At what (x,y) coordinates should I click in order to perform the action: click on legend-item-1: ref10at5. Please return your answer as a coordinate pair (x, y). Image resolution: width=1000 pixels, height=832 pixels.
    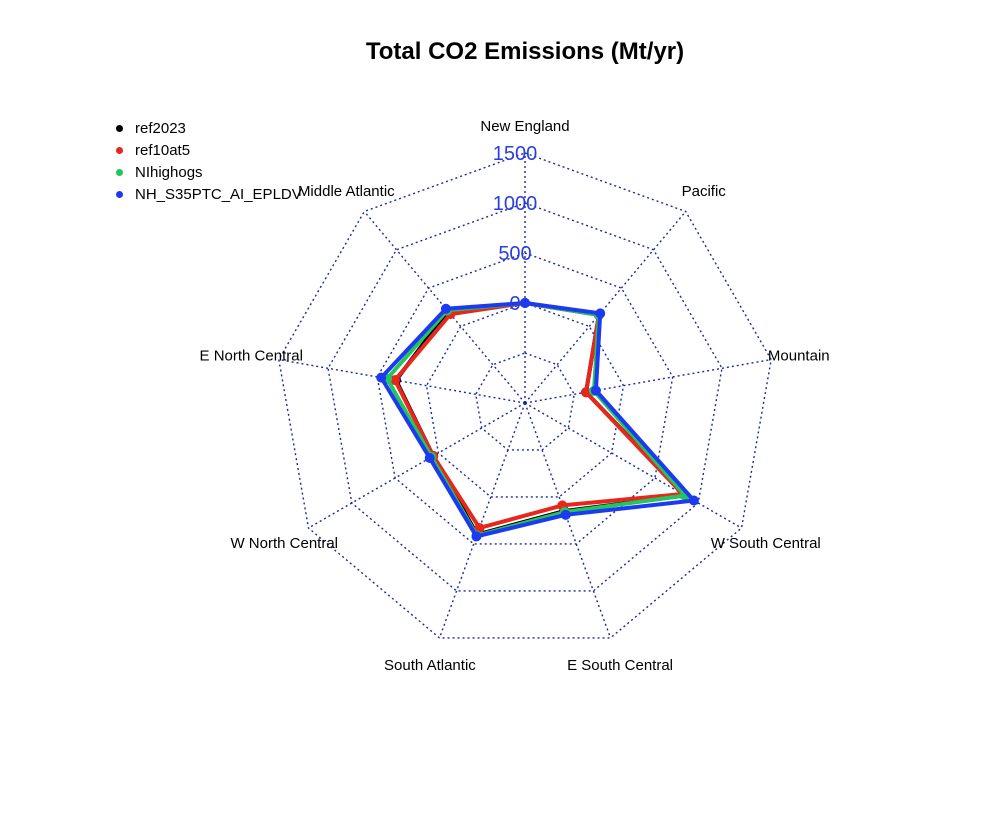
    Looking at the image, I should click on (209, 151).